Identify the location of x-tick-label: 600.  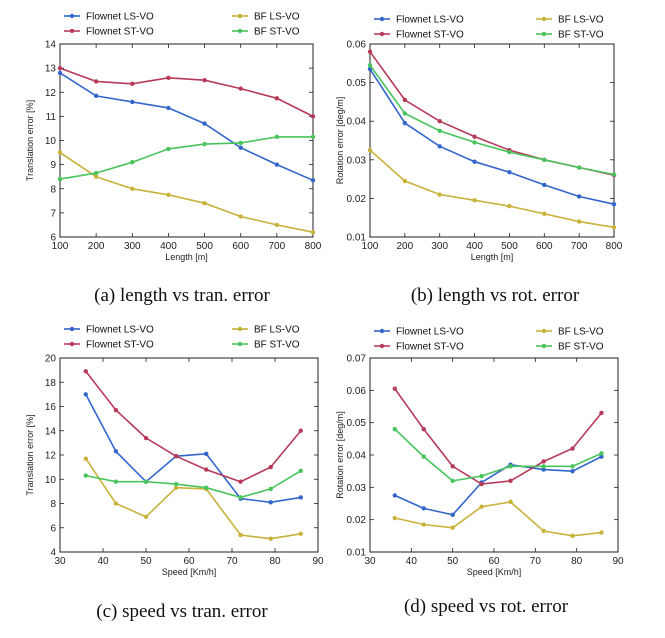
(544, 246).